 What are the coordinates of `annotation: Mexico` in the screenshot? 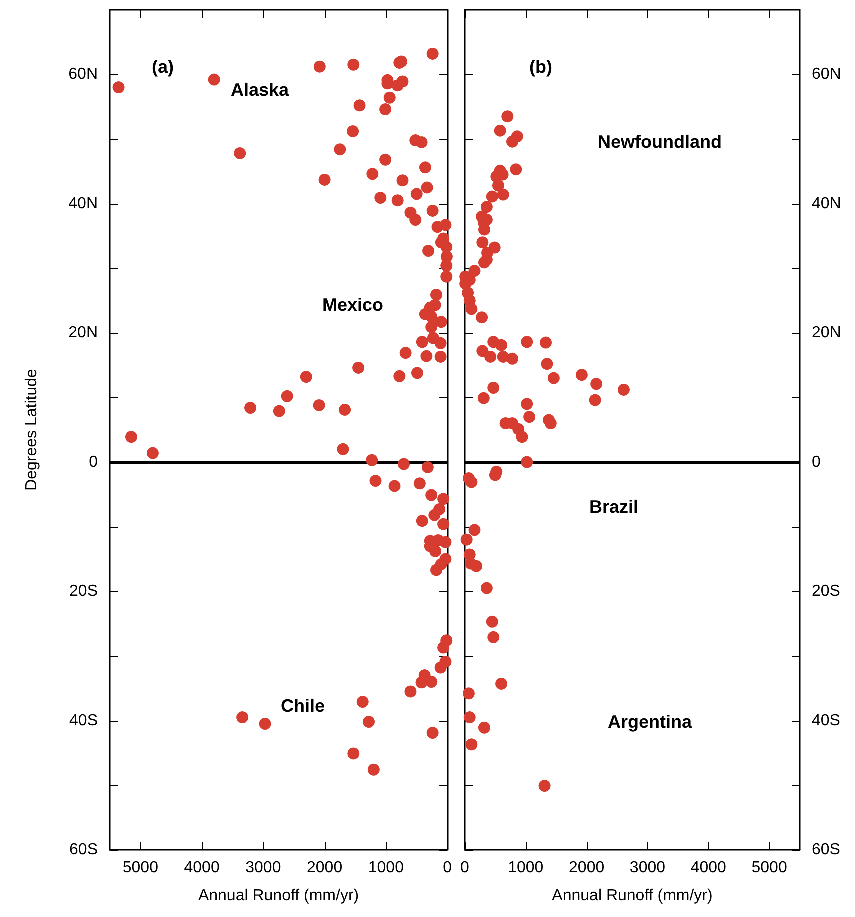 It's located at (353, 305).